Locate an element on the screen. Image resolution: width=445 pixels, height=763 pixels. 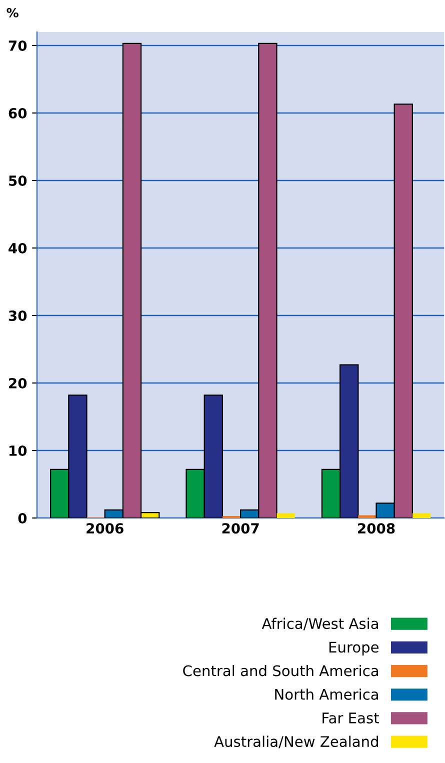
y-axis-title: % is located at coordinates (12, 13).